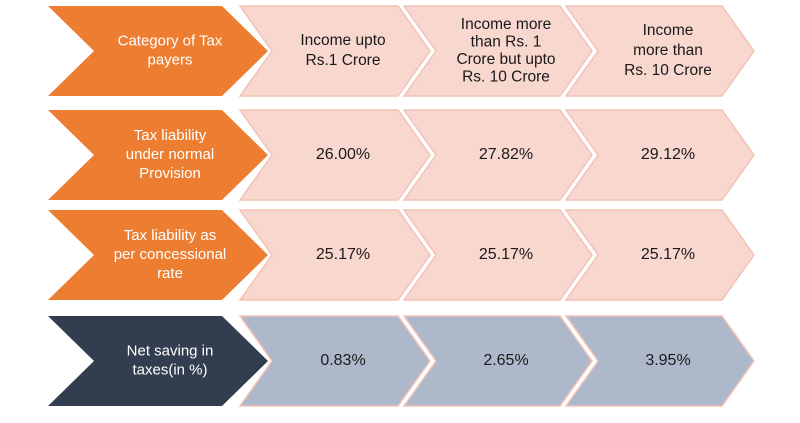 The width and height of the screenshot is (800, 423). Describe the element at coordinates (668, 154) in the screenshot. I see `normal-liability-row-cell-3-text-line-1: 29.12%` at that location.